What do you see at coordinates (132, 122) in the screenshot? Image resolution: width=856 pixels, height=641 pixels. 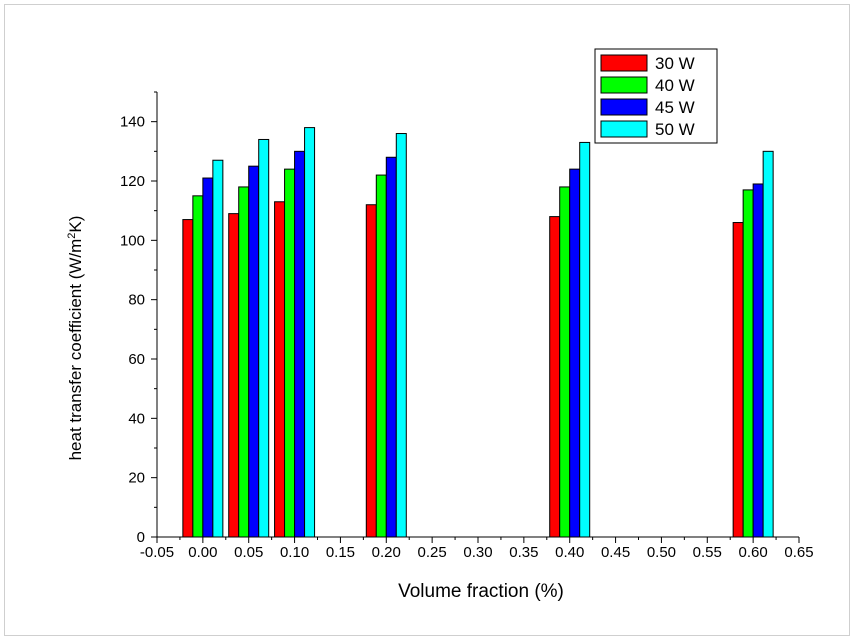 I see `y-tick-label: 140` at bounding box center [132, 122].